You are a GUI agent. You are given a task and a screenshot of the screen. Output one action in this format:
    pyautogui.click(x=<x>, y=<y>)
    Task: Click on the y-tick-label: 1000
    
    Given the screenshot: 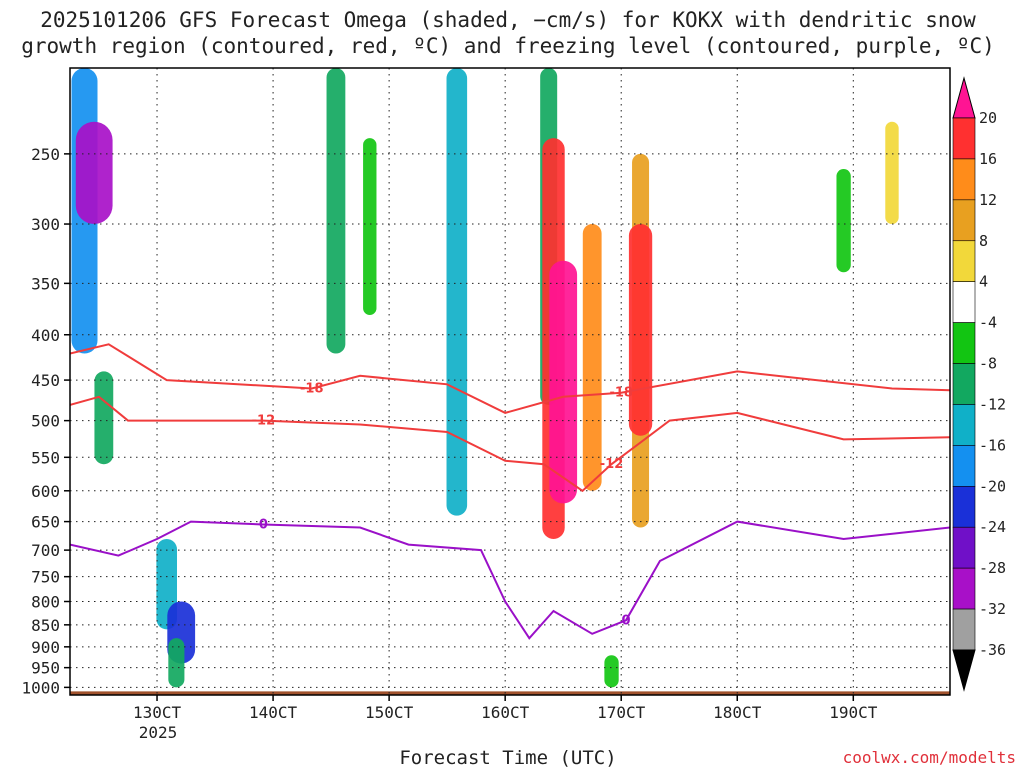 What is the action you would take?
    pyautogui.click(x=40, y=687)
    